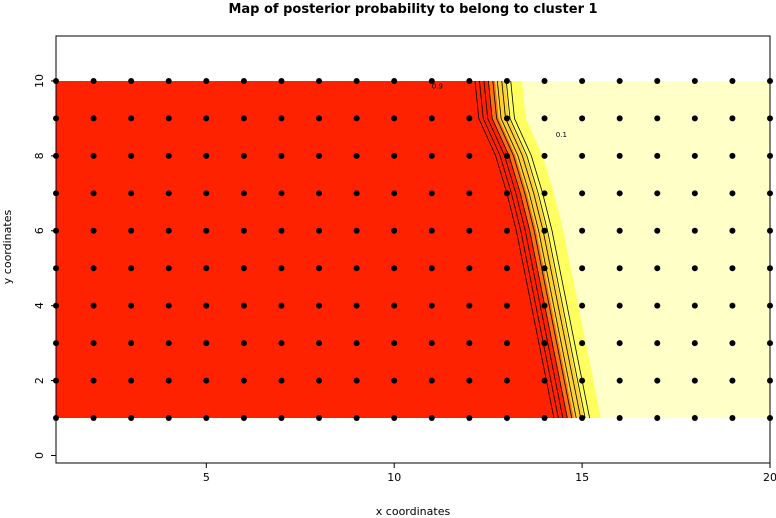 This screenshot has width=776, height=518. I want to click on x-tick-label: 5, so click(206, 477).